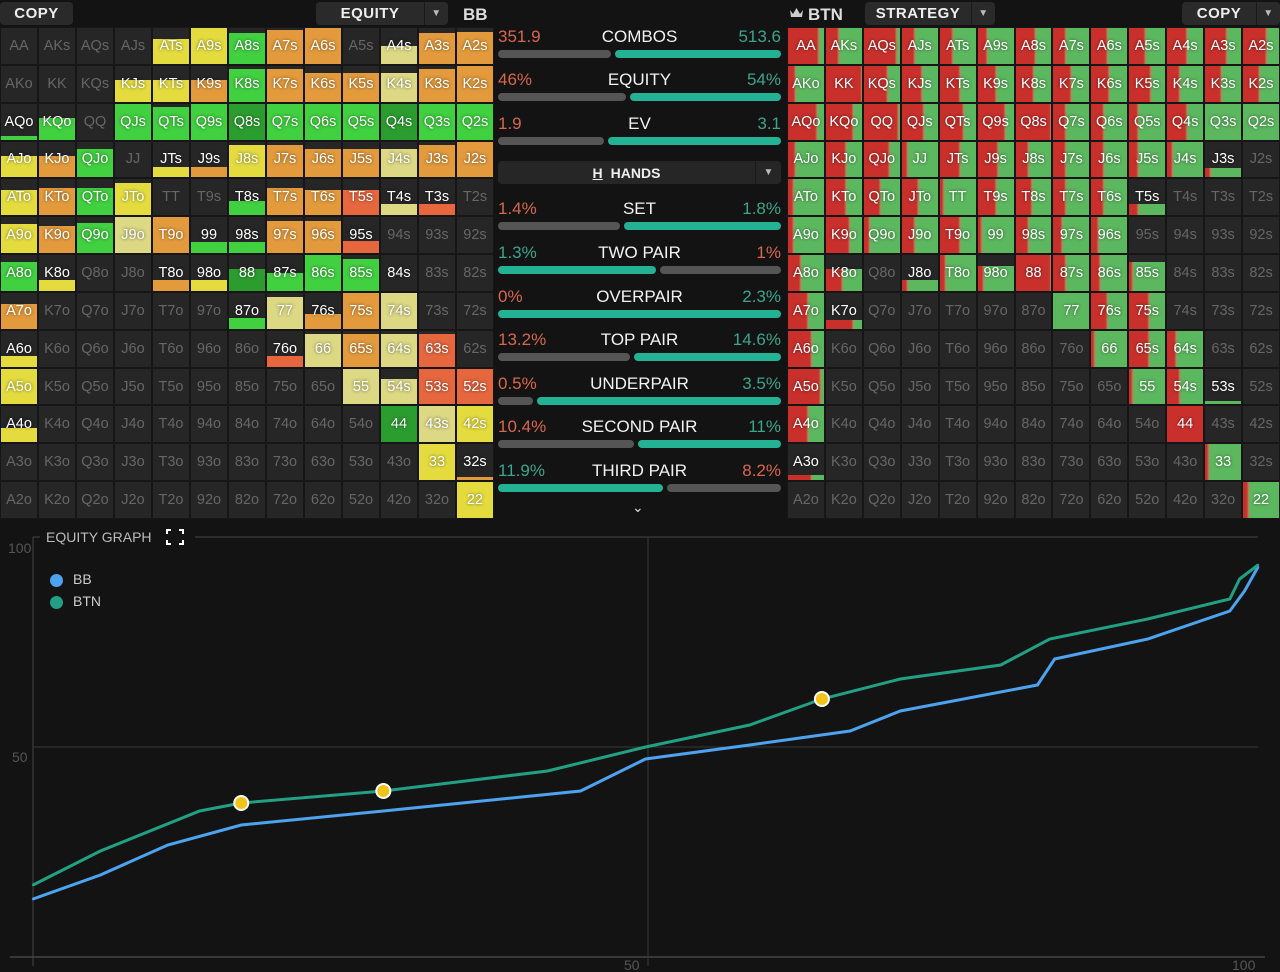  I want to click on hand-cell: 66, so click(1109, 348).